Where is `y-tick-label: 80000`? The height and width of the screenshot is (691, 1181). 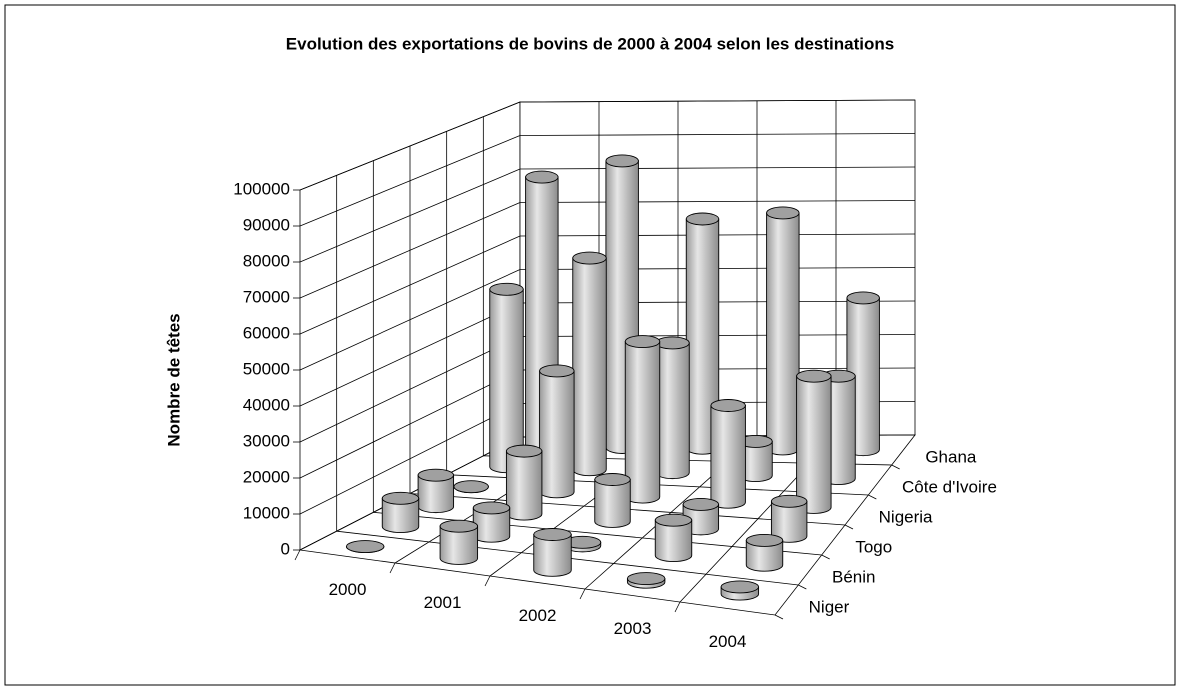 y-tick-label: 80000 is located at coordinates (266, 260).